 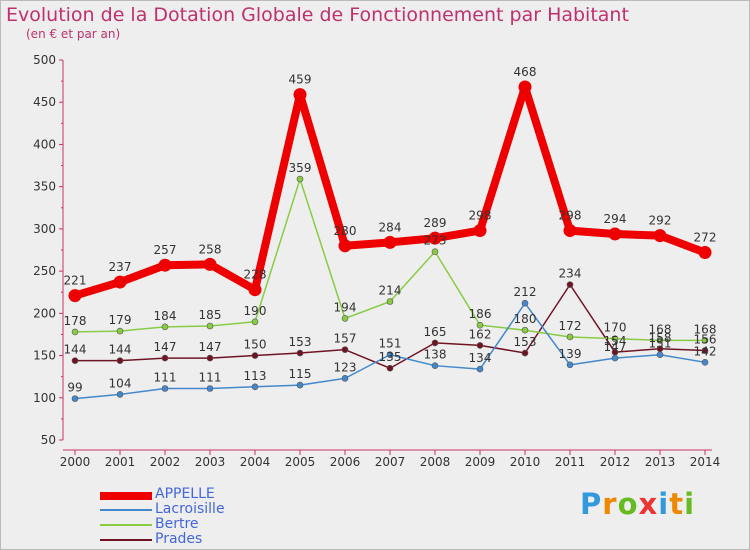 I want to click on proxiti-logo: Proxiti, so click(x=637, y=504).